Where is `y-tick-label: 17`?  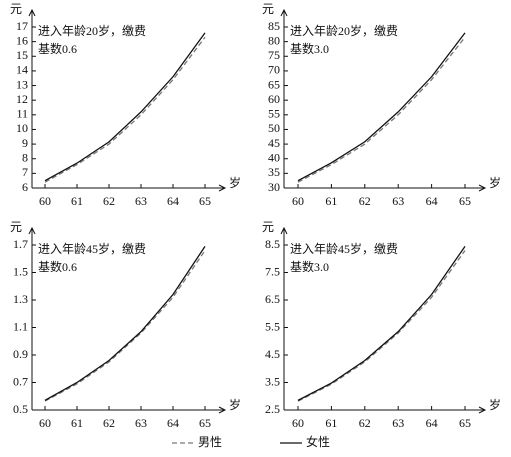 y-tick-label: 17 is located at coordinates (22, 26).